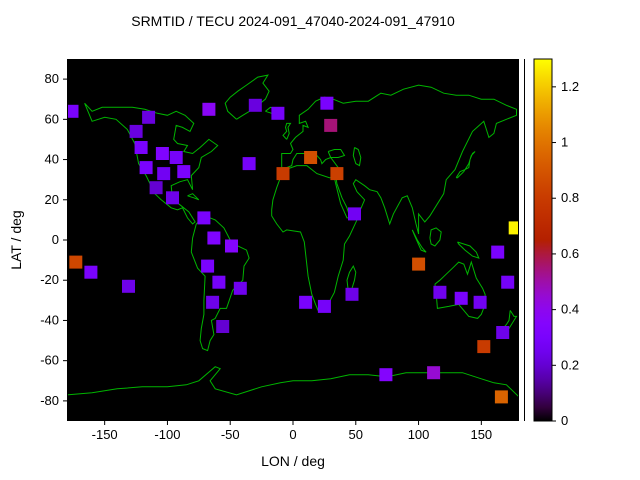  I want to click on colorbar-tick-label: 0.8, so click(570, 197).